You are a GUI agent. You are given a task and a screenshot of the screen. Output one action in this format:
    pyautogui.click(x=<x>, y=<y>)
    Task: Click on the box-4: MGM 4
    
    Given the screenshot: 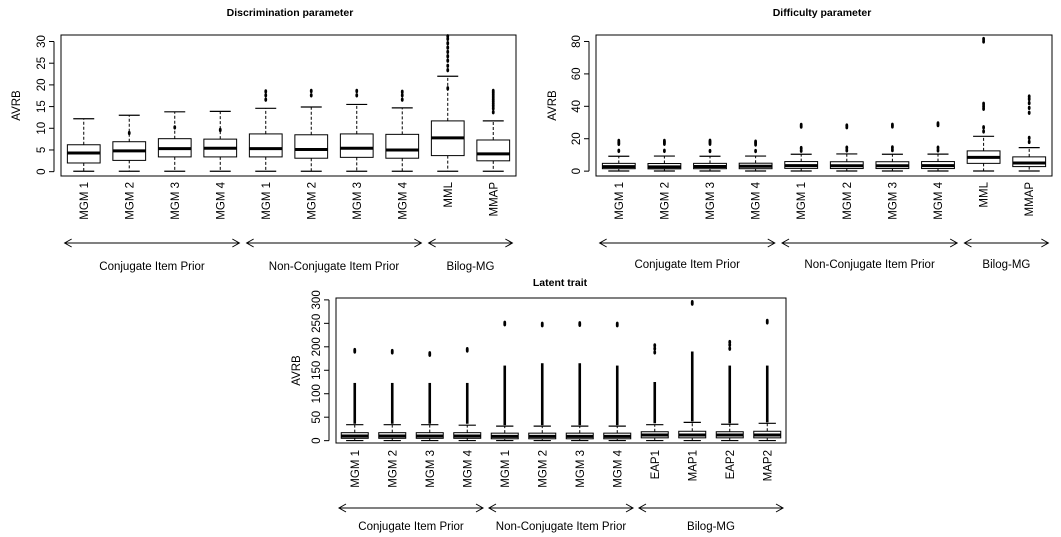 What is the action you would take?
    pyautogui.click(x=220, y=165)
    